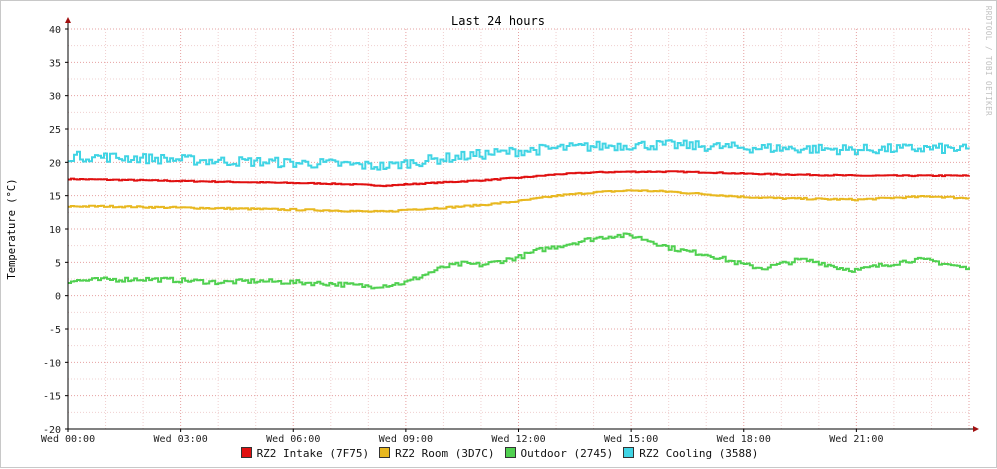 The height and width of the screenshot is (469, 997). I want to click on y-tick-label: -10, so click(52, 363).